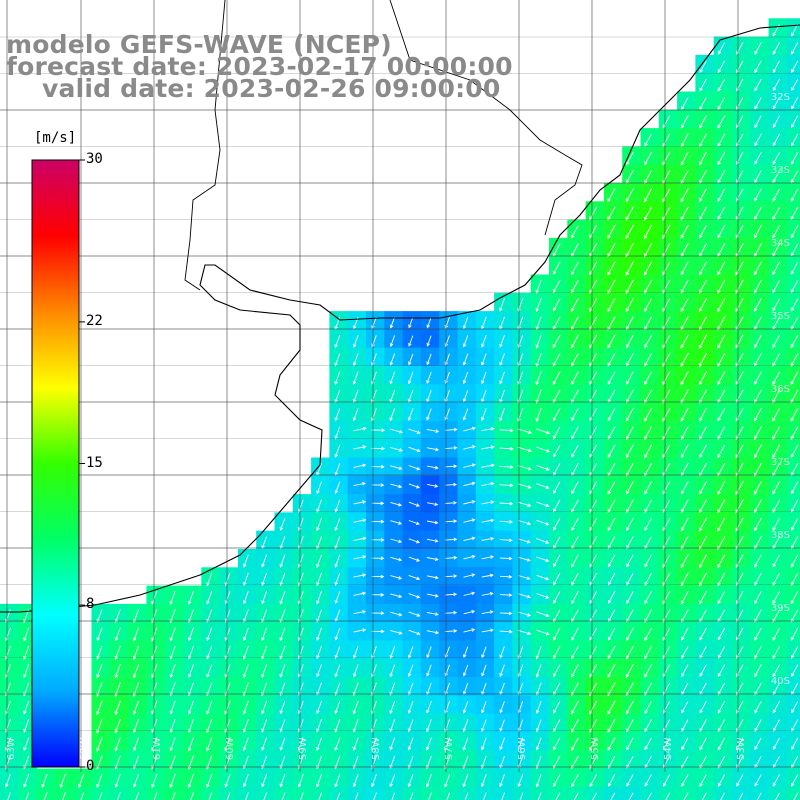 The image size is (800, 800). What do you see at coordinates (780, 316) in the screenshot?
I see `lat-label: 35S` at bounding box center [780, 316].